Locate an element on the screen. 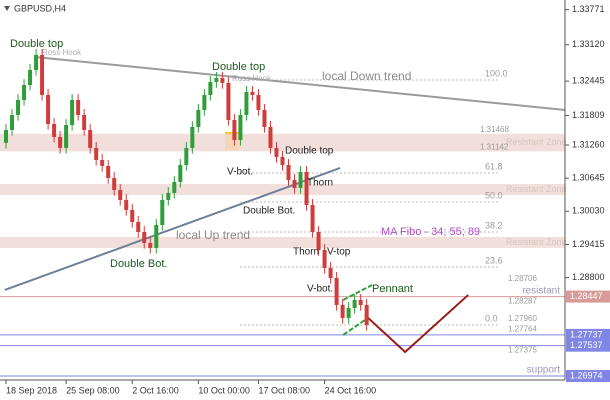  price-note: 1.27375 is located at coordinates (522, 350).